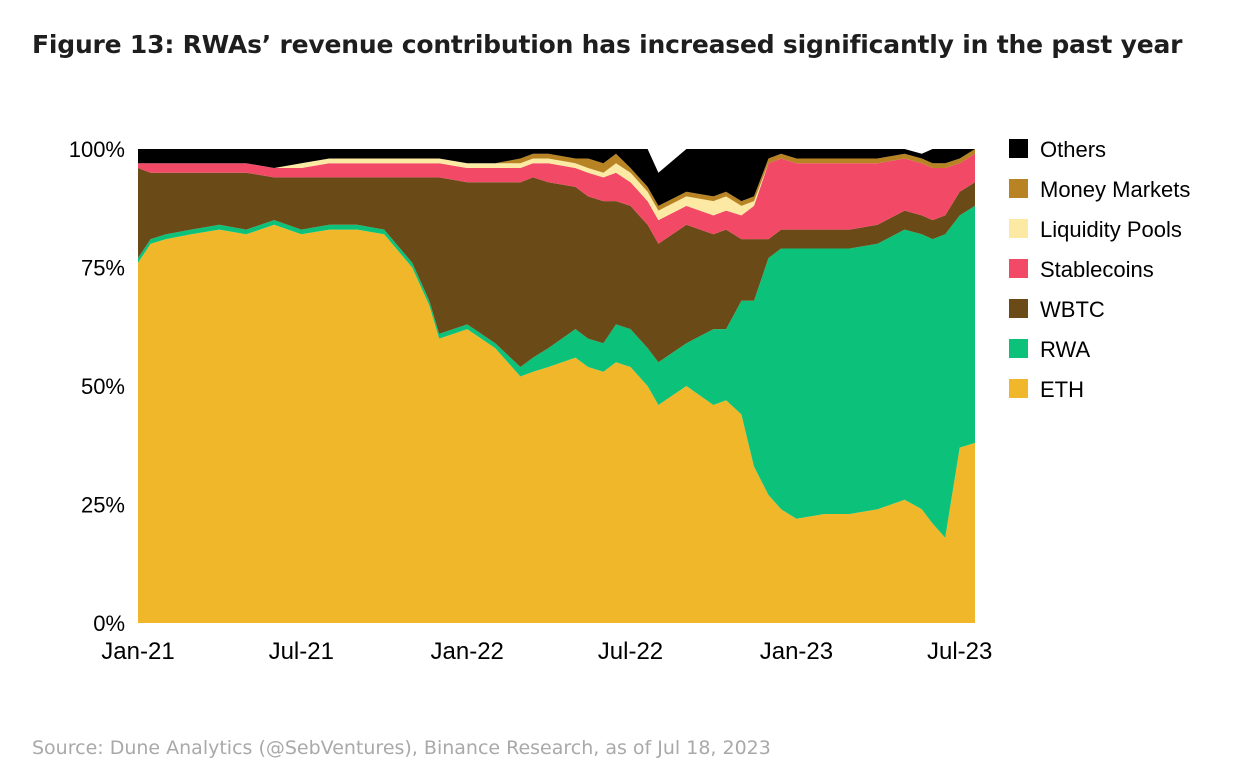 The height and width of the screenshot is (782, 1234). I want to click on legend-item-rwa: RWA, so click(1049, 349).